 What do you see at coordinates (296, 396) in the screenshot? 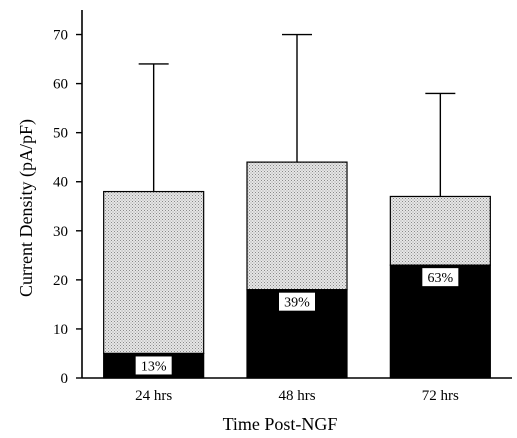
I see `x-tick-label: 48 hrs` at bounding box center [296, 396].